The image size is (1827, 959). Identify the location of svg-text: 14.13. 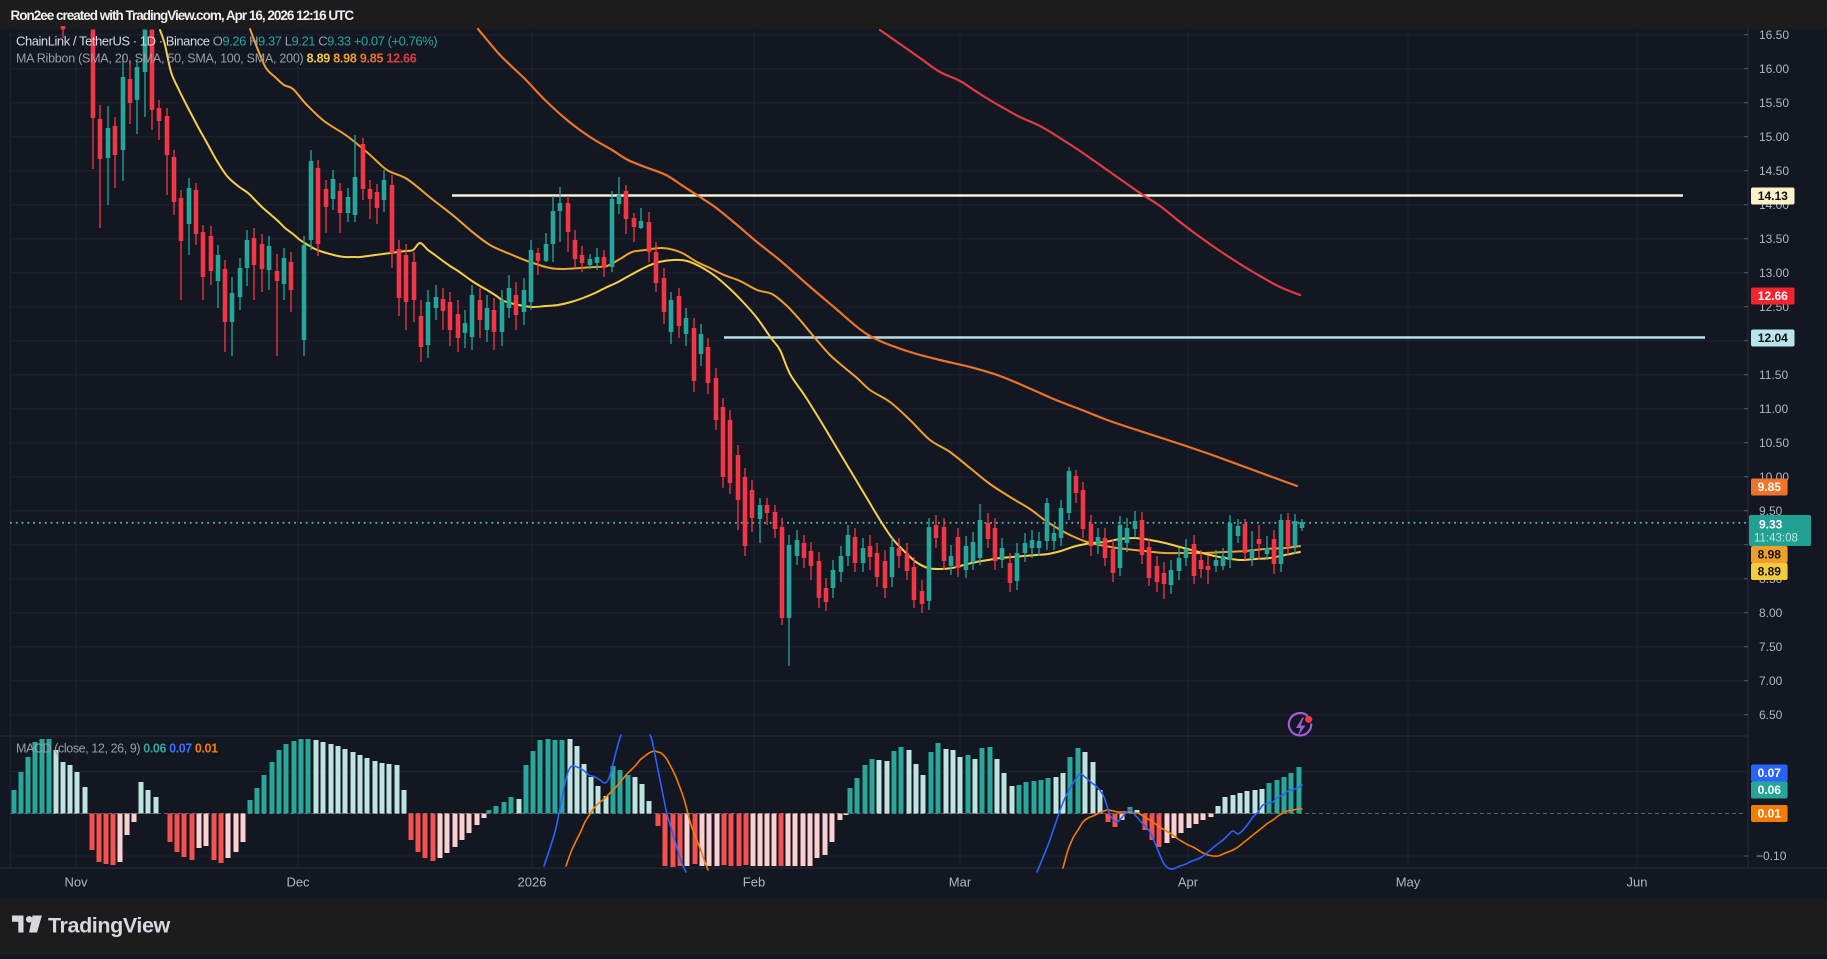
(1773, 196).